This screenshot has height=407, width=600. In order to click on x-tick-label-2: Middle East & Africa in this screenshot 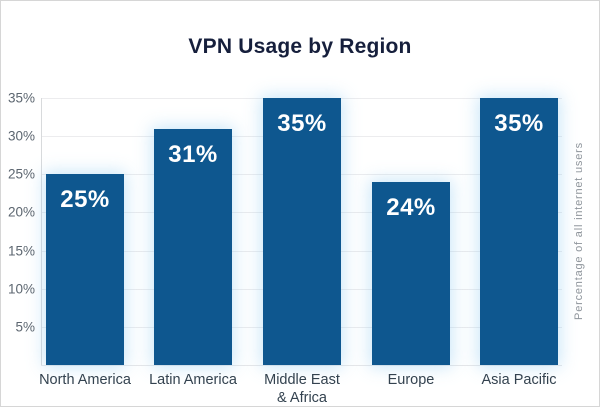, I will do `click(302, 389)`.